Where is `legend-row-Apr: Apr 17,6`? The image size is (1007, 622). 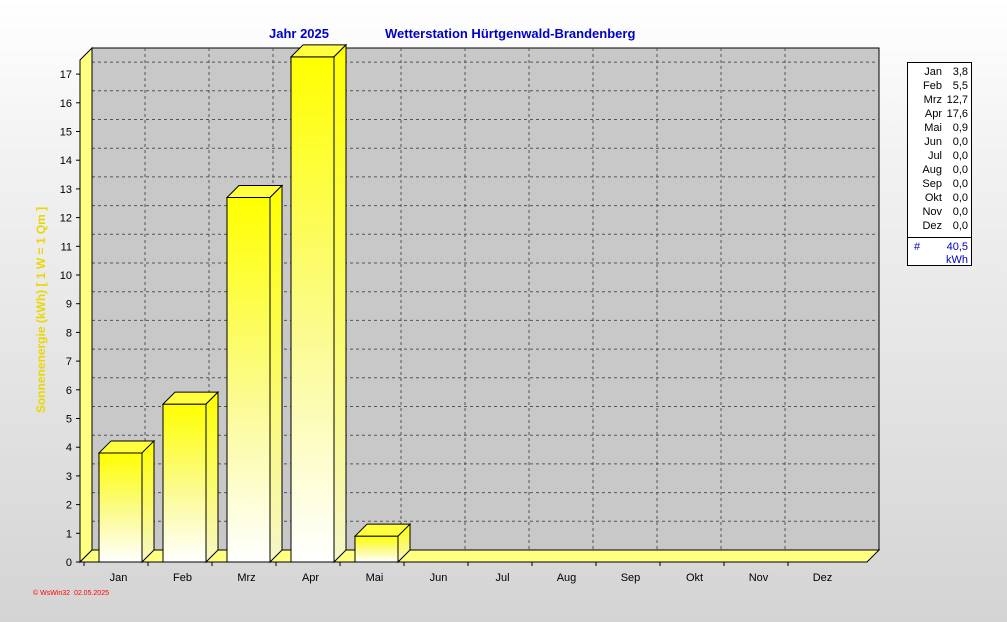 legend-row-Apr: Apr 17,6 is located at coordinates (939, 114).